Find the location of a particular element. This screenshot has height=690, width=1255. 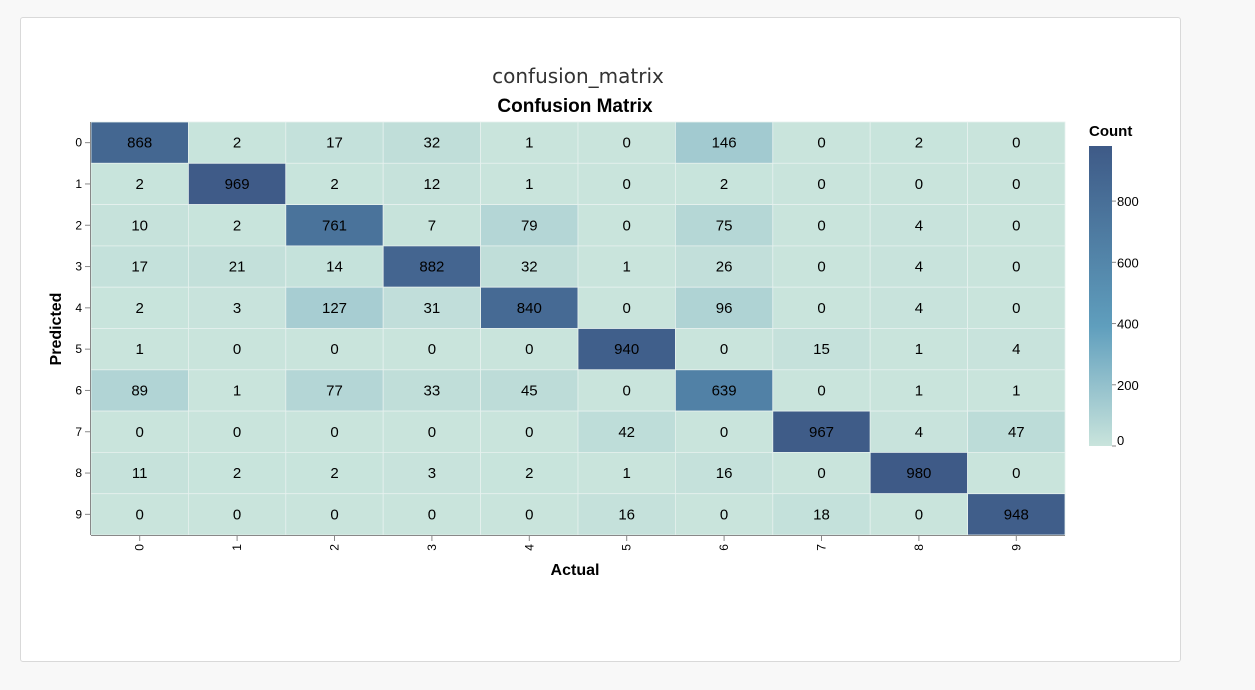

cell-value-label: 7 is located at coordinates (432, 225).